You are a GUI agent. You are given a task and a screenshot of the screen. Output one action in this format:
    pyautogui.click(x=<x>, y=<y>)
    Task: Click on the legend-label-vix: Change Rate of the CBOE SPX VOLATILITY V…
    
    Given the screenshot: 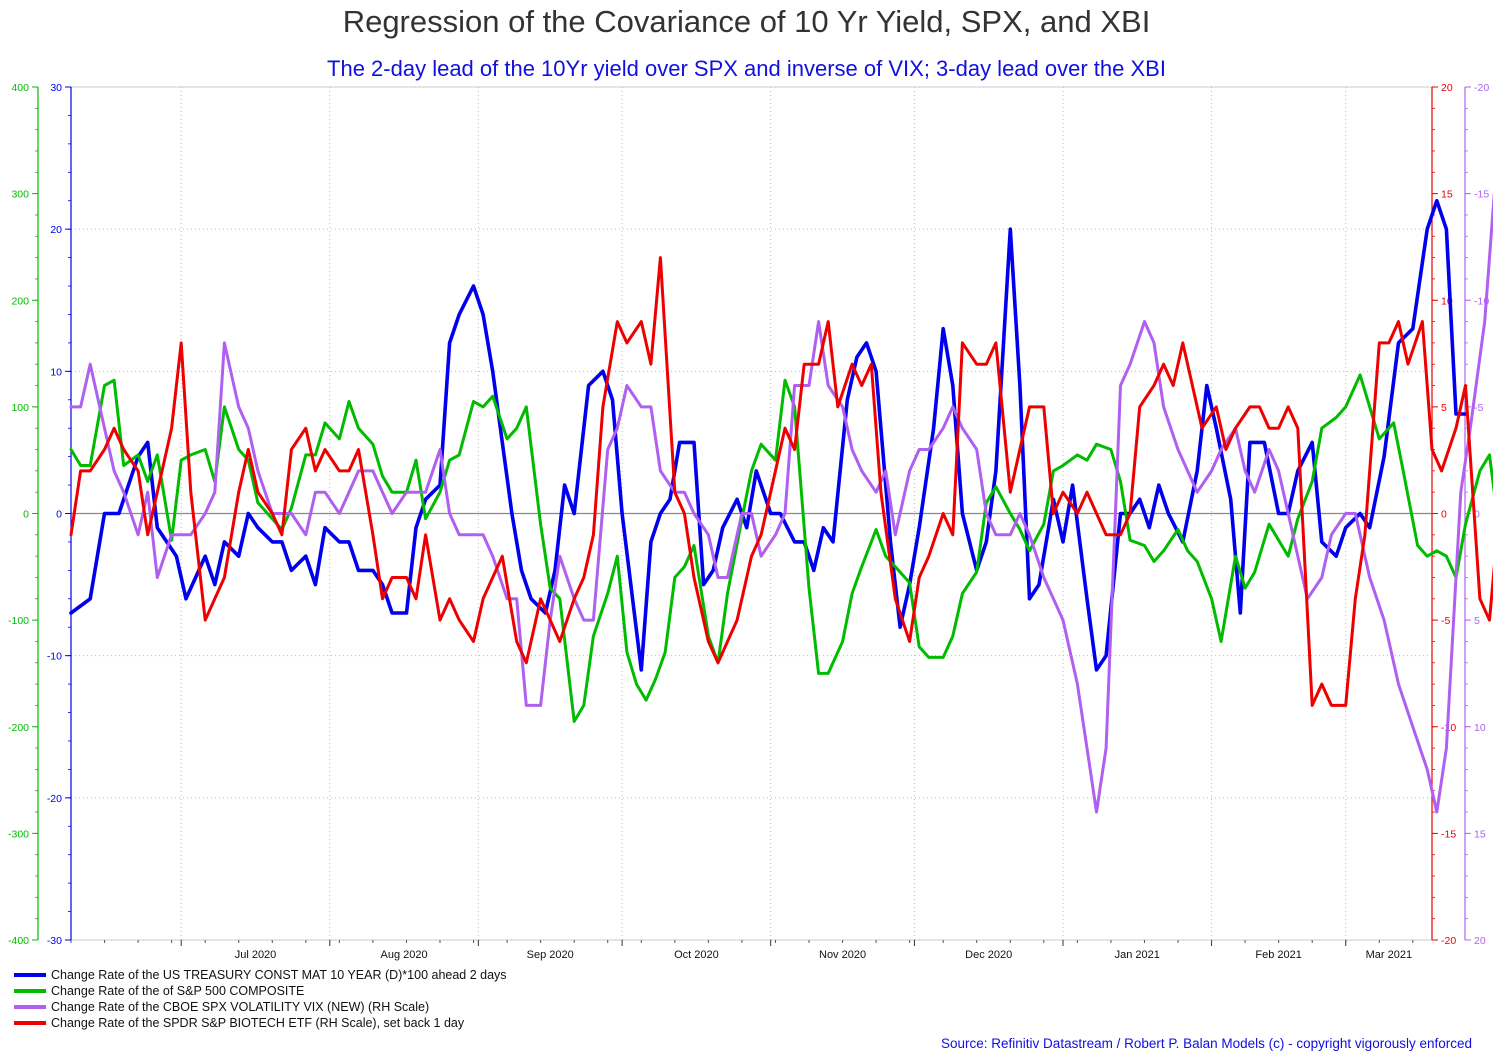 What is the action you would take?
    pyautogui.click(x=240, y=1007)
    